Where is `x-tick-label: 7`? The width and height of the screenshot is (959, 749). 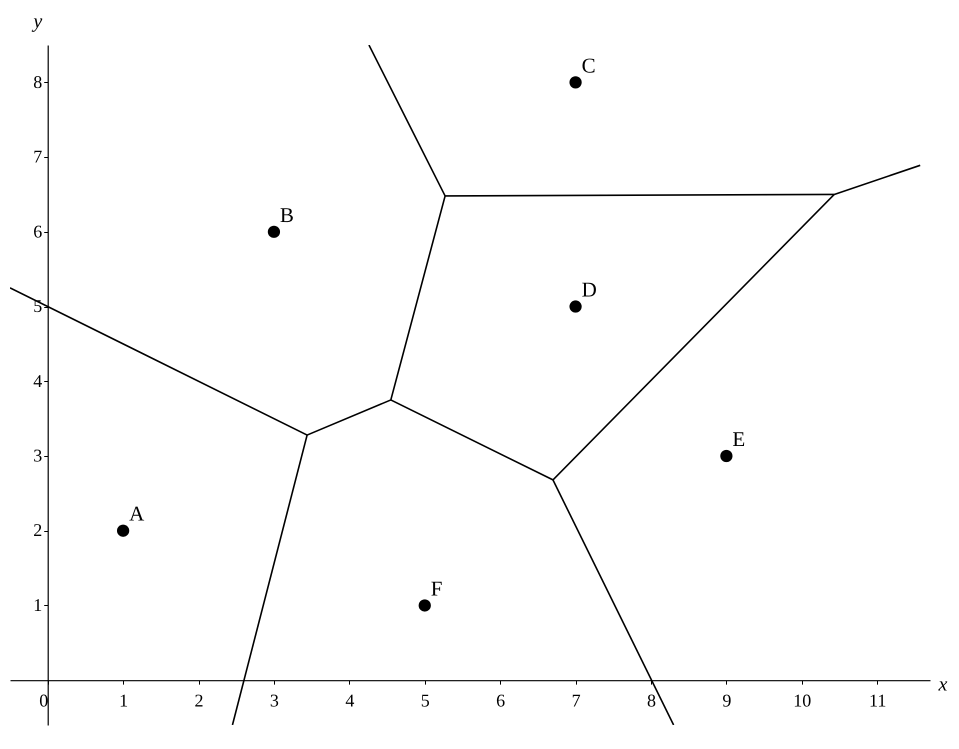 x-tick-label: 7 is located at coordinates (576, 700).